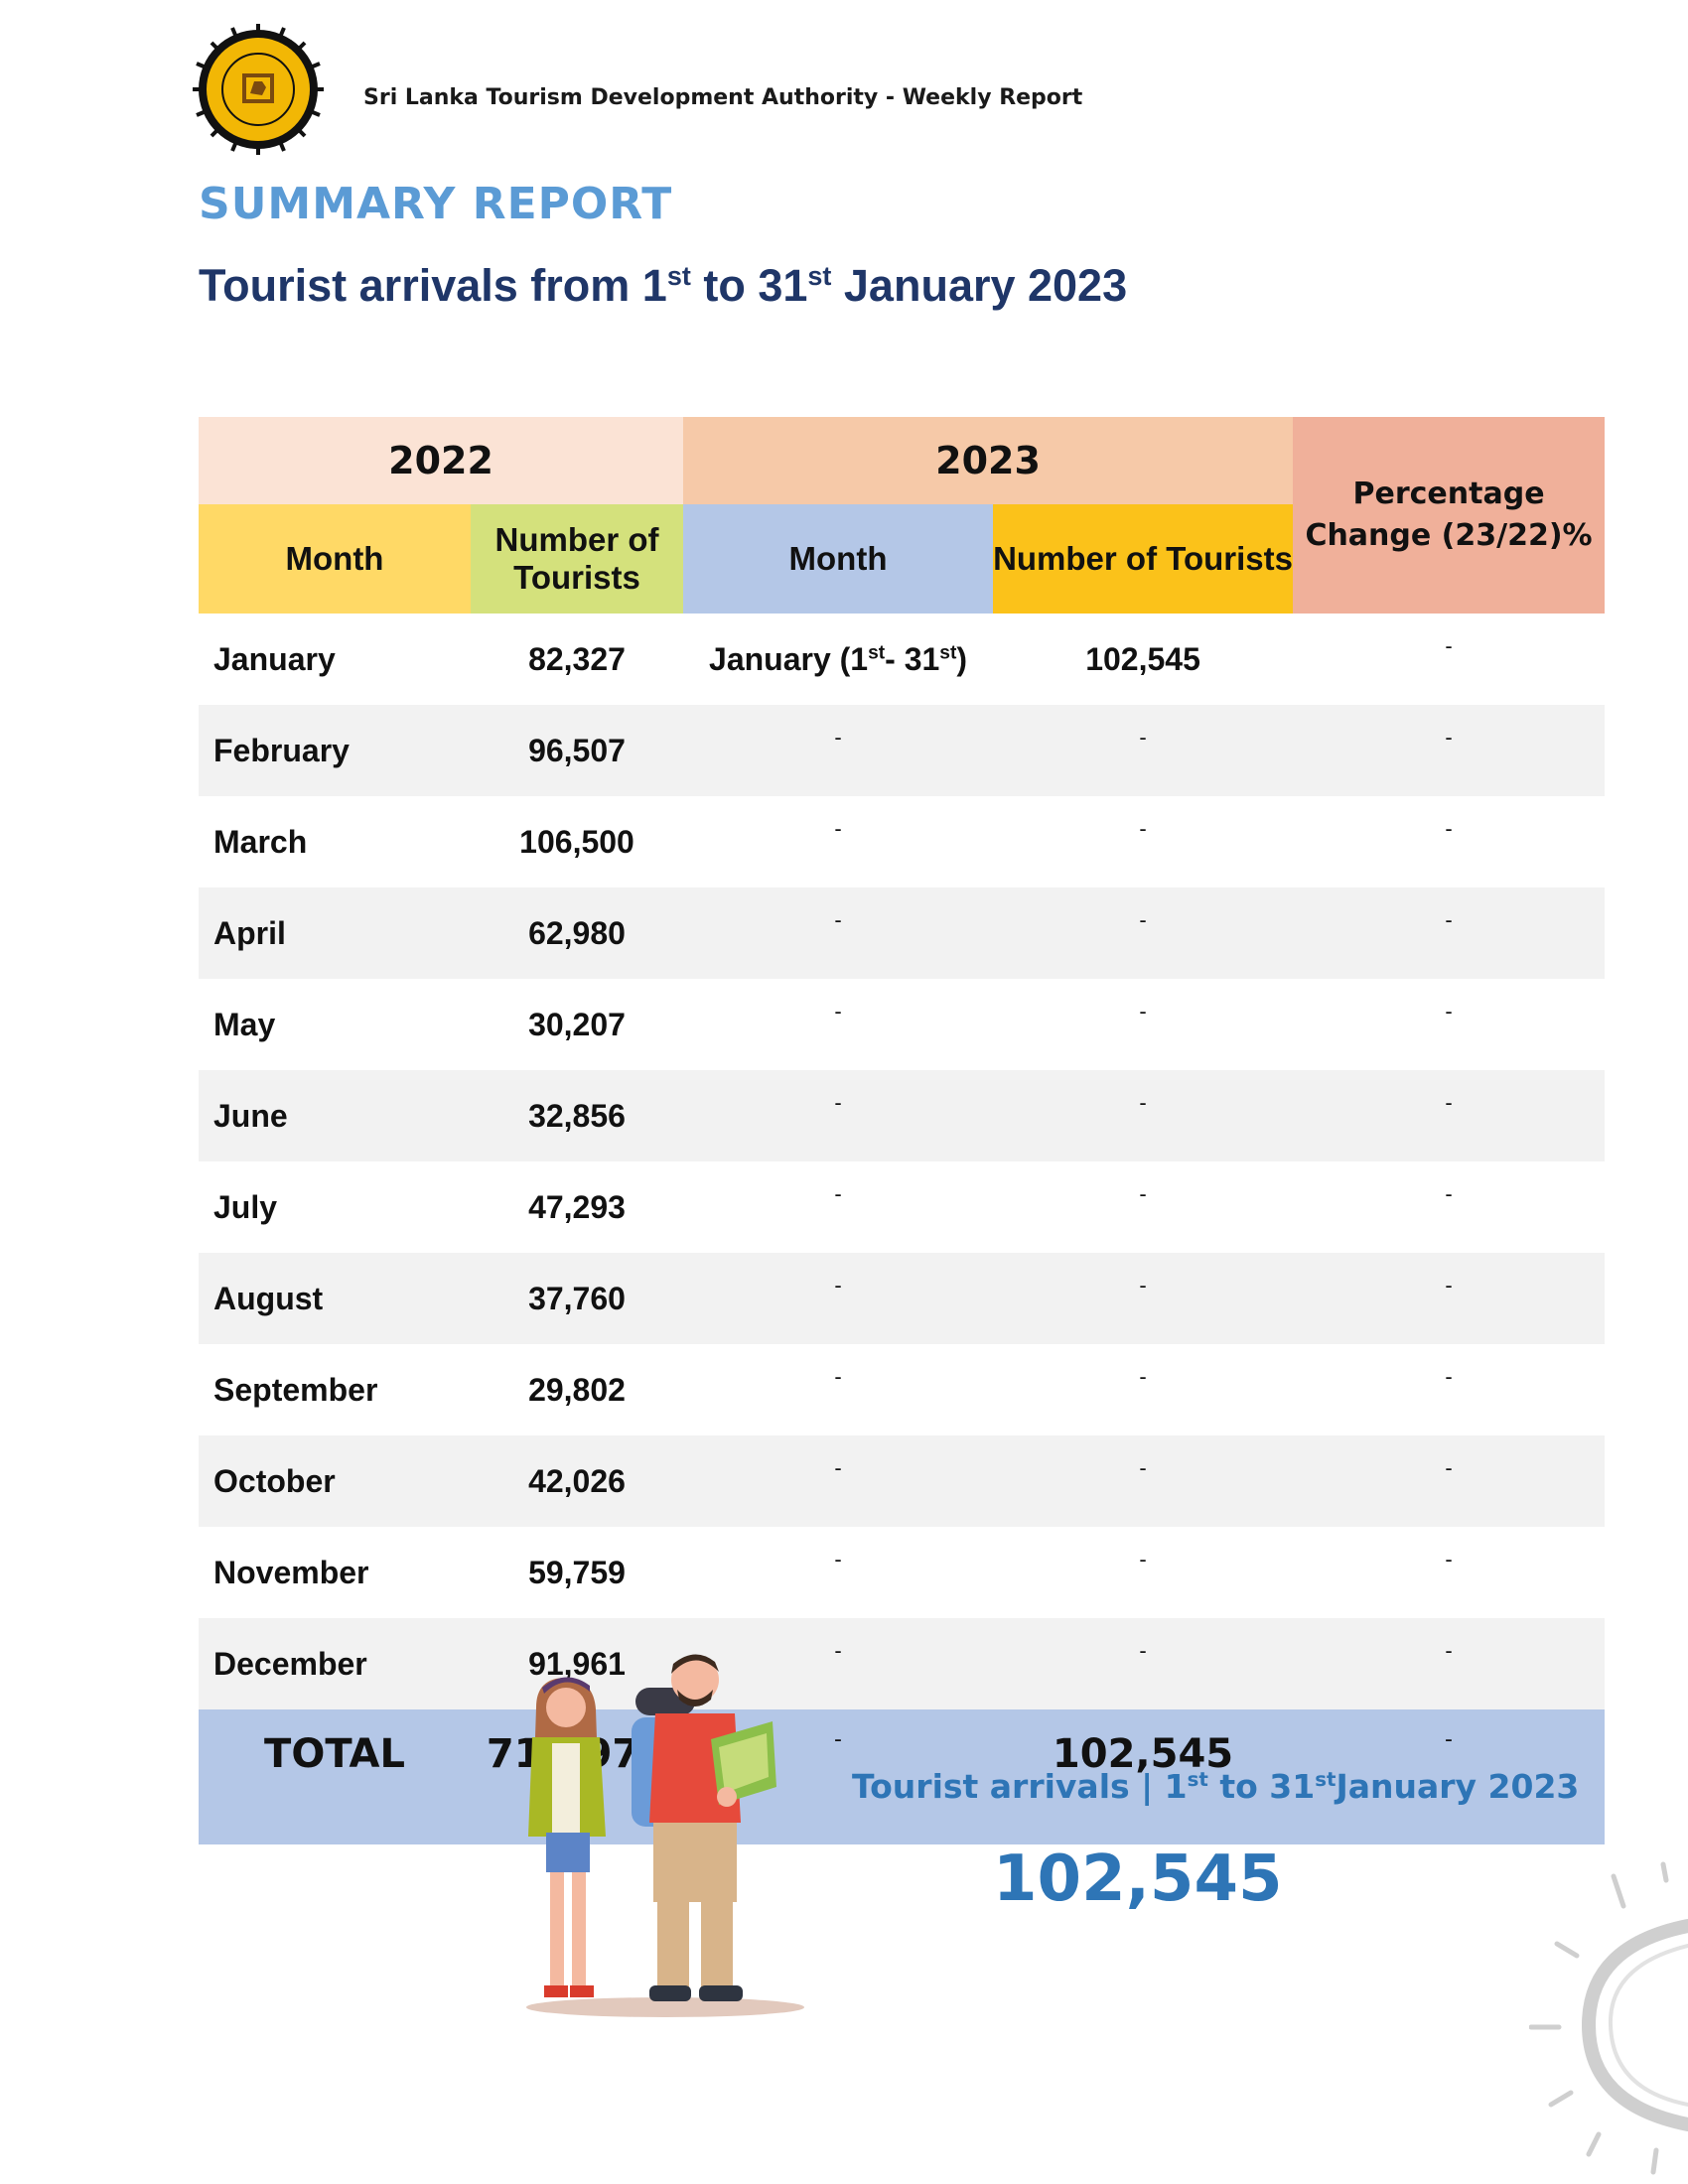 The height and width of the screenshot is (2184, 1688). Describe the element at coordinates (577, 933) in the screenshot. I see `tourists-2022: 62,980` at that location.